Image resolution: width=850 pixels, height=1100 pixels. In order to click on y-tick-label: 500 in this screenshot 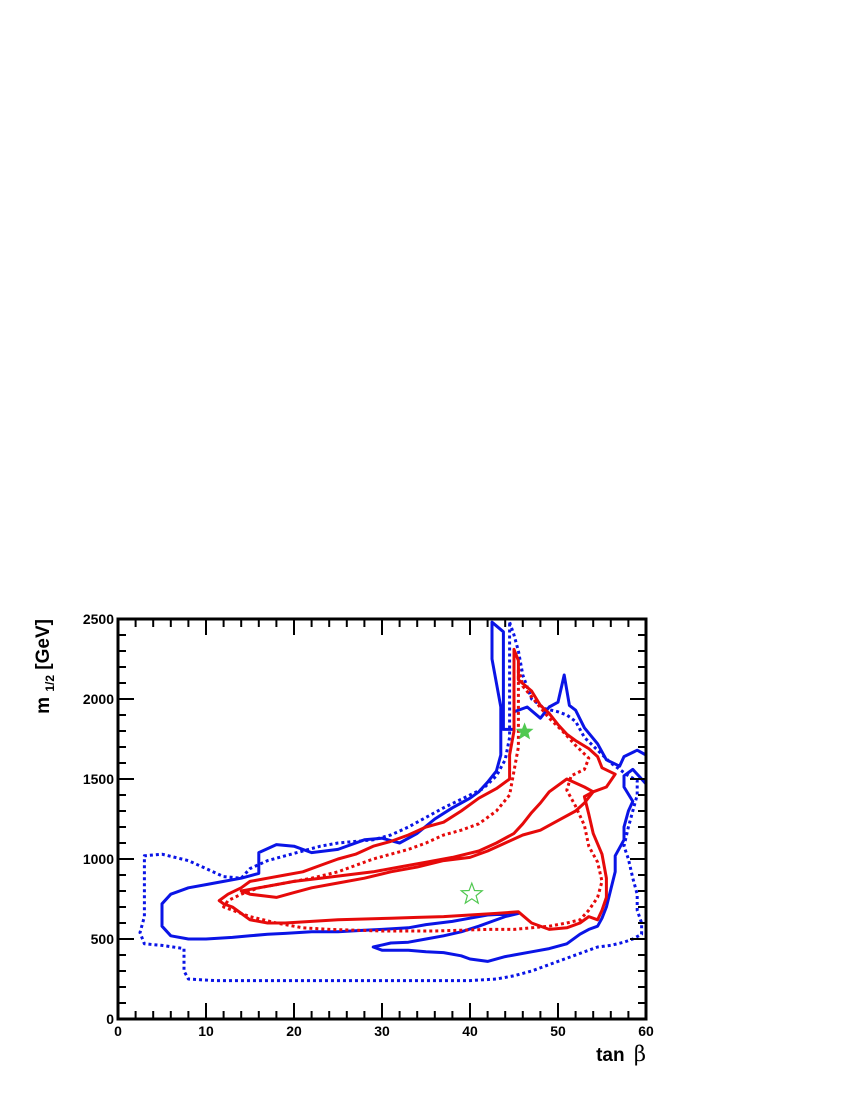, I will do `click(103, 939)`.